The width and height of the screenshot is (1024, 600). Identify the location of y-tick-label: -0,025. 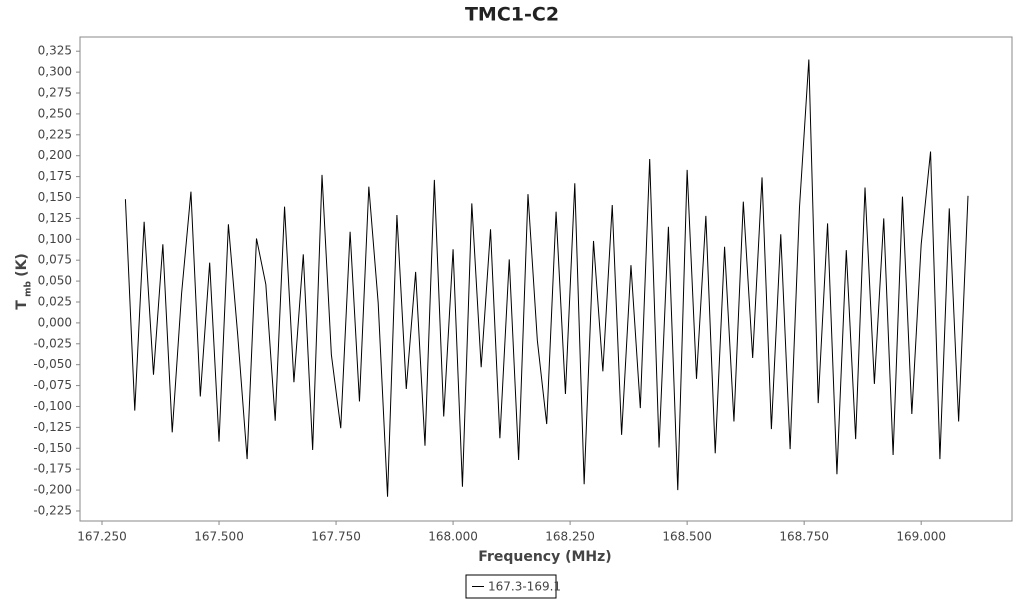
(52, 343).